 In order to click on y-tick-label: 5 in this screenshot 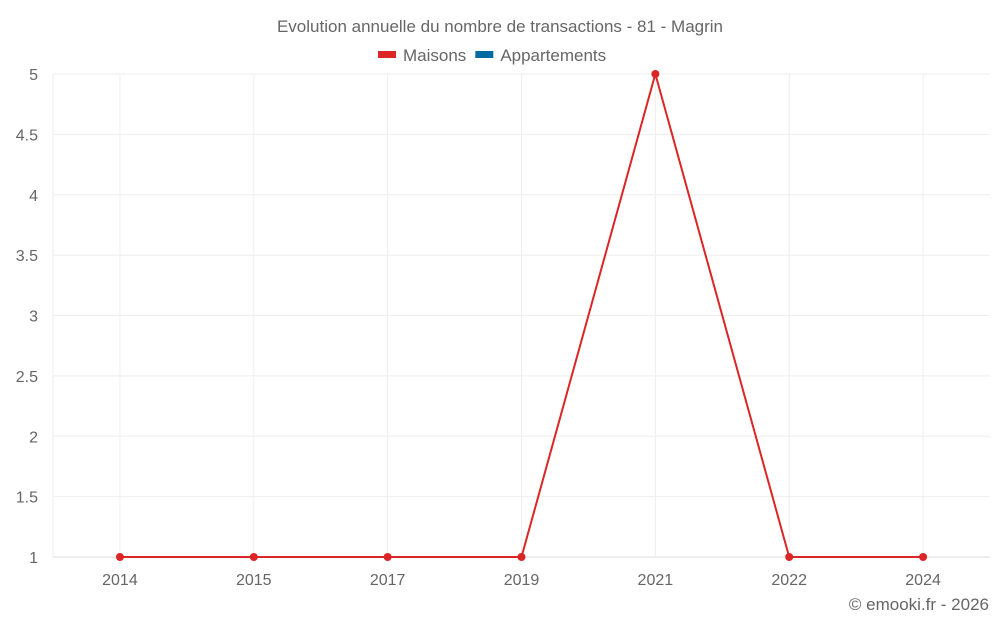, I will do `click(33, 75)`.